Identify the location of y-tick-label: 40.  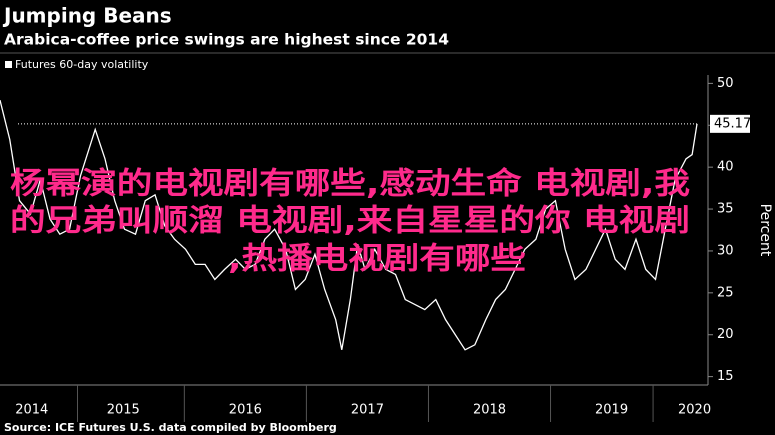
(725, 167).